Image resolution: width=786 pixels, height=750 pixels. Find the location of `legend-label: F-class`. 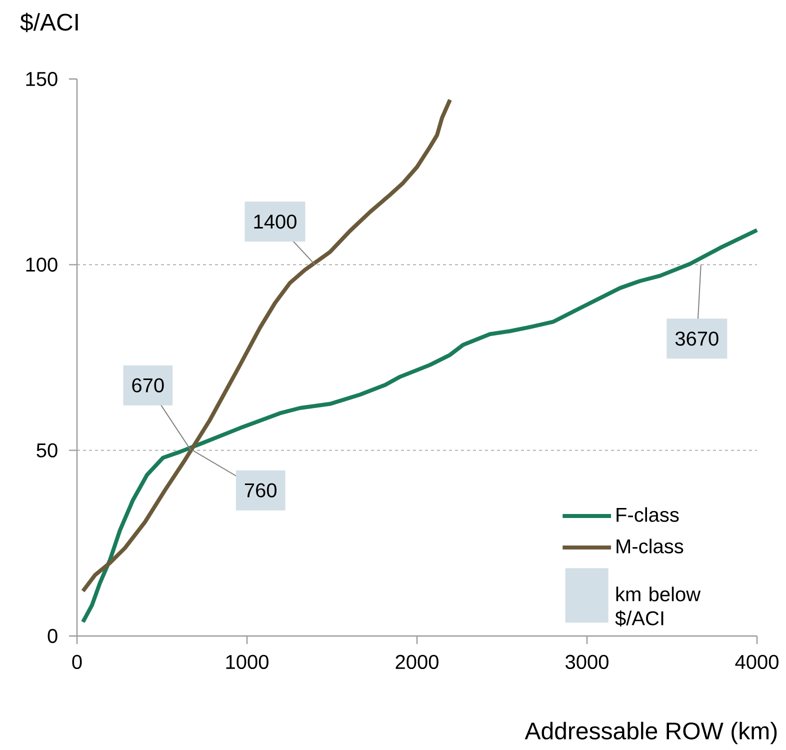

legend-label: F-class is located at coordinates (647, 514).